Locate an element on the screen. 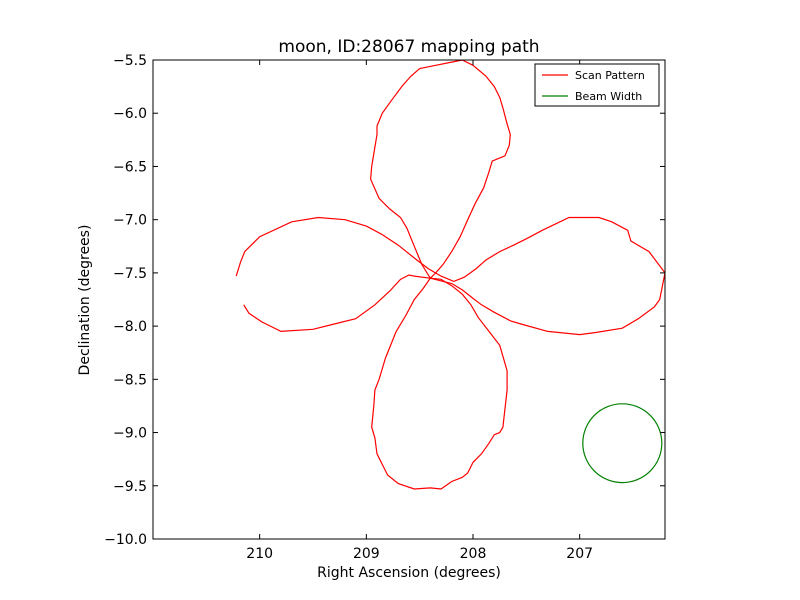 The image size is (800, 600). y-tick-label: −8.0 is located at coordinates (130, 327).